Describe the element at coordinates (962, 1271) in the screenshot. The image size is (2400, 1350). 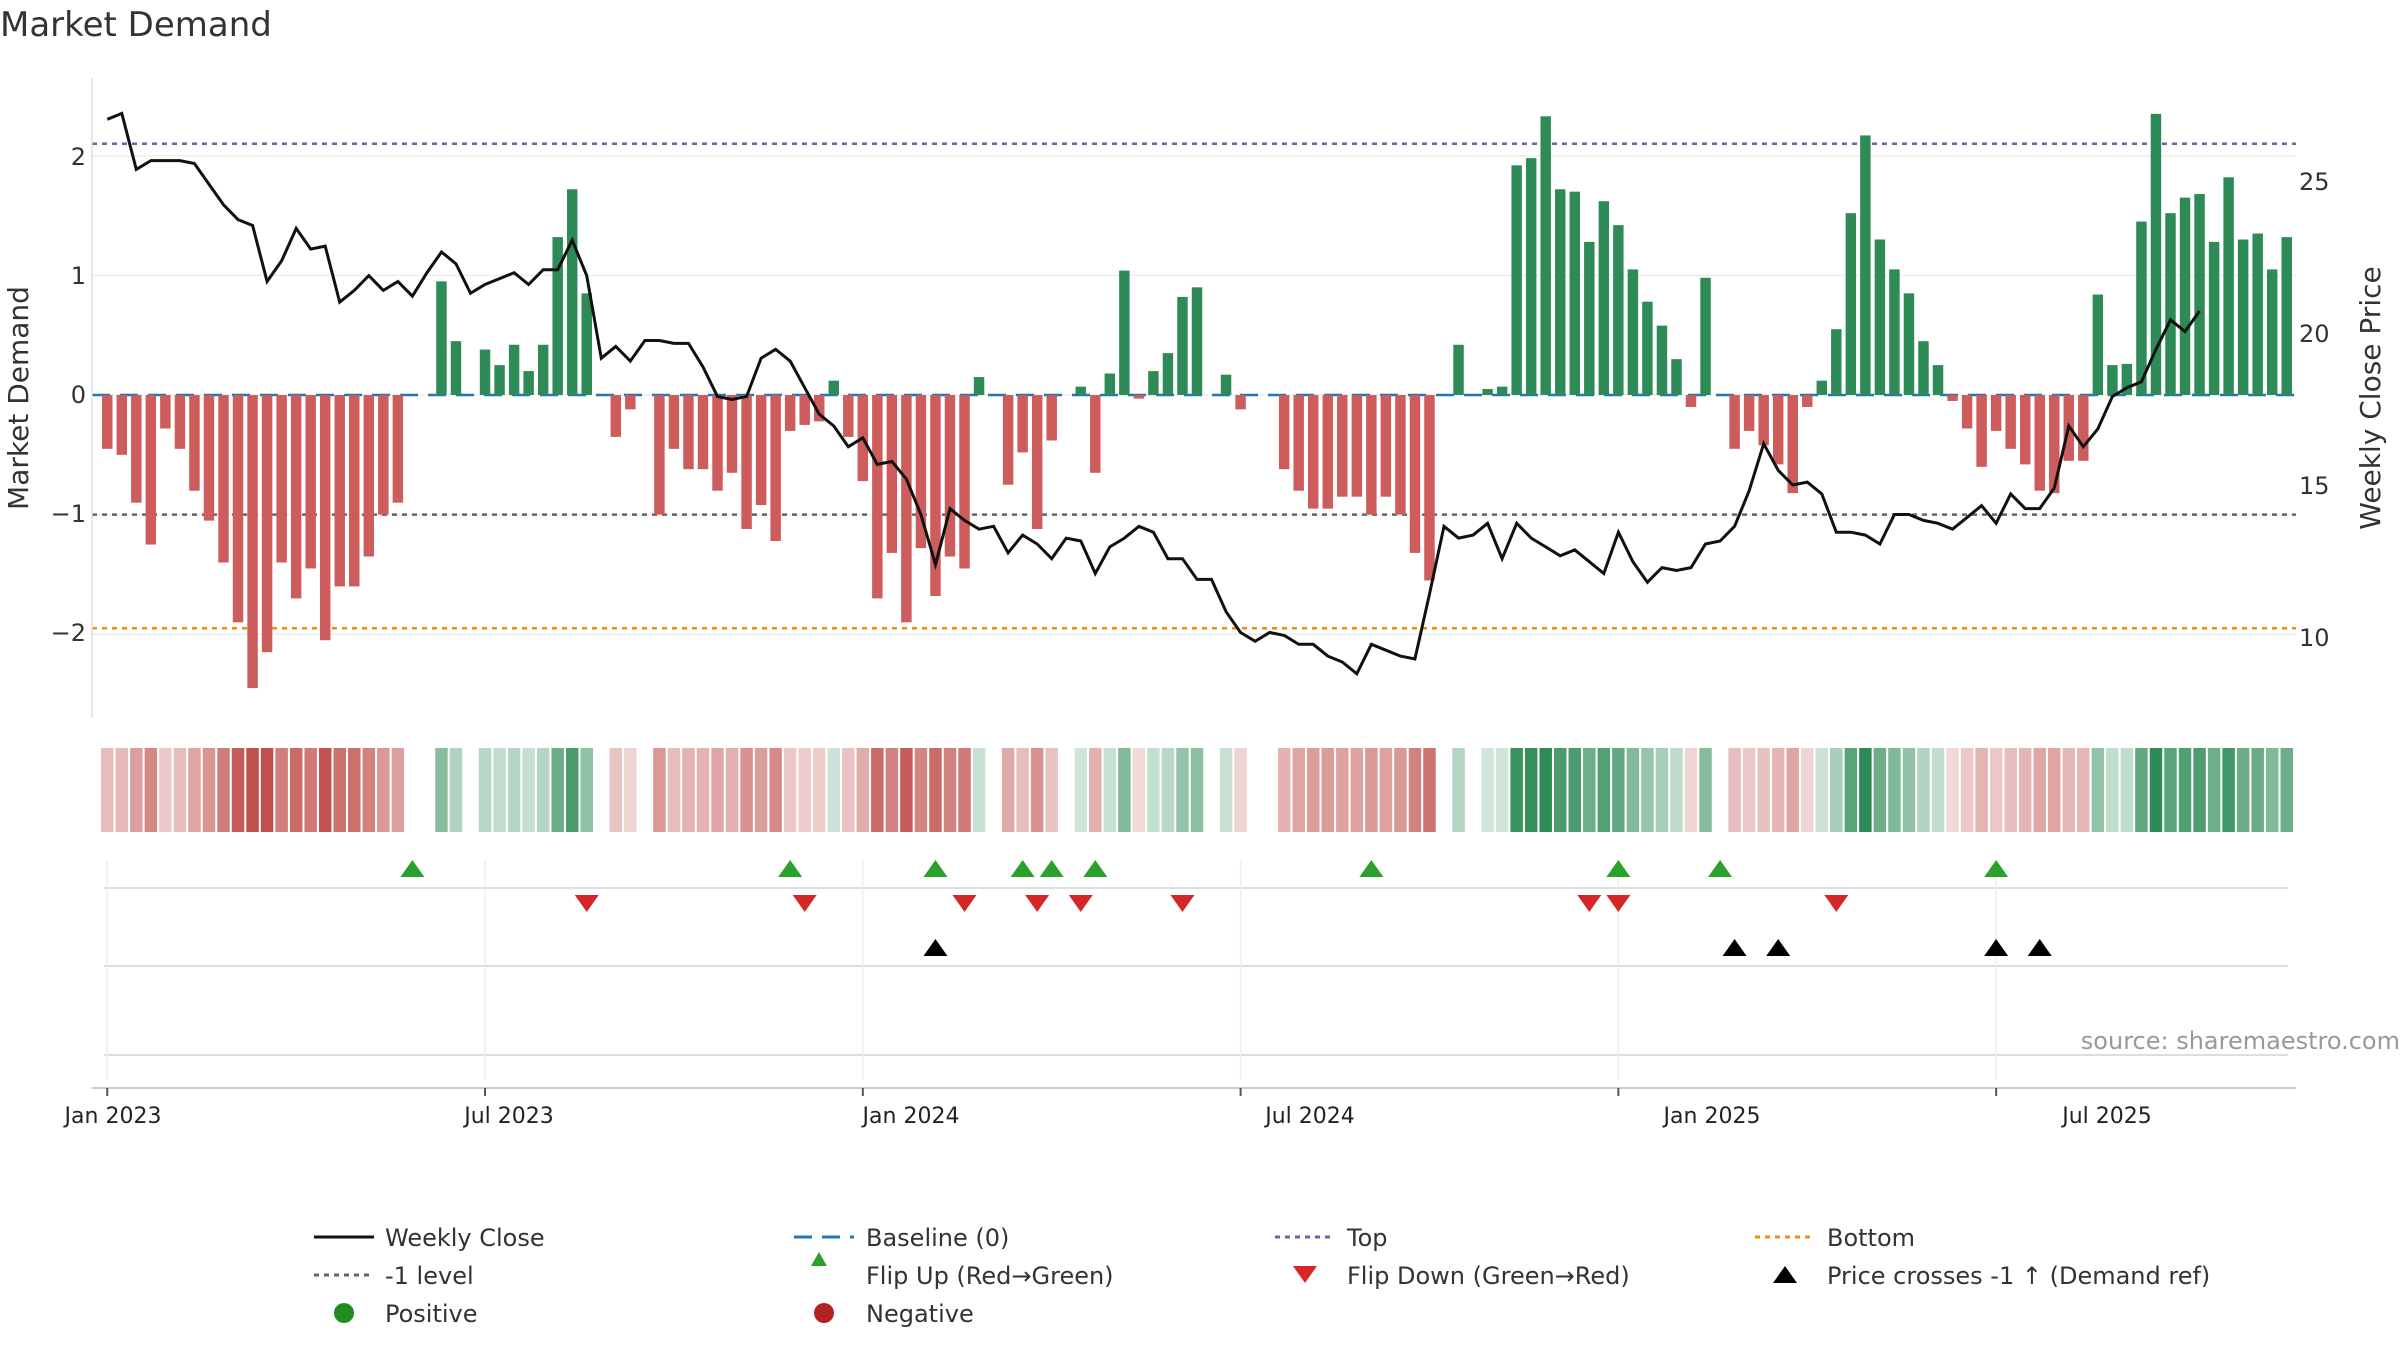
I see `legend-item-flip-up: Flip Up (Red→Green)` at that location.